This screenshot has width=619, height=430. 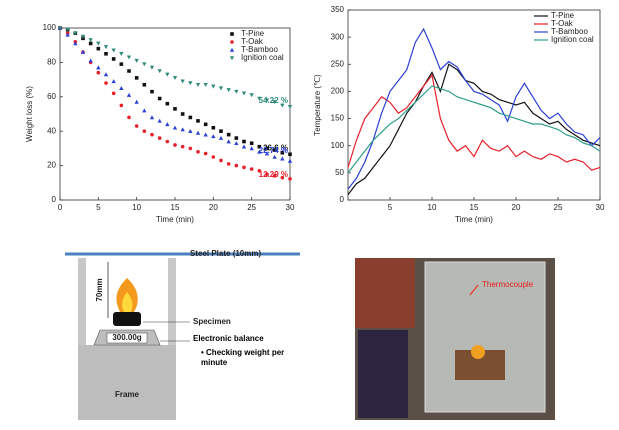 I want to click on x-axis-label: Time (min), so click(x=175, y=219).